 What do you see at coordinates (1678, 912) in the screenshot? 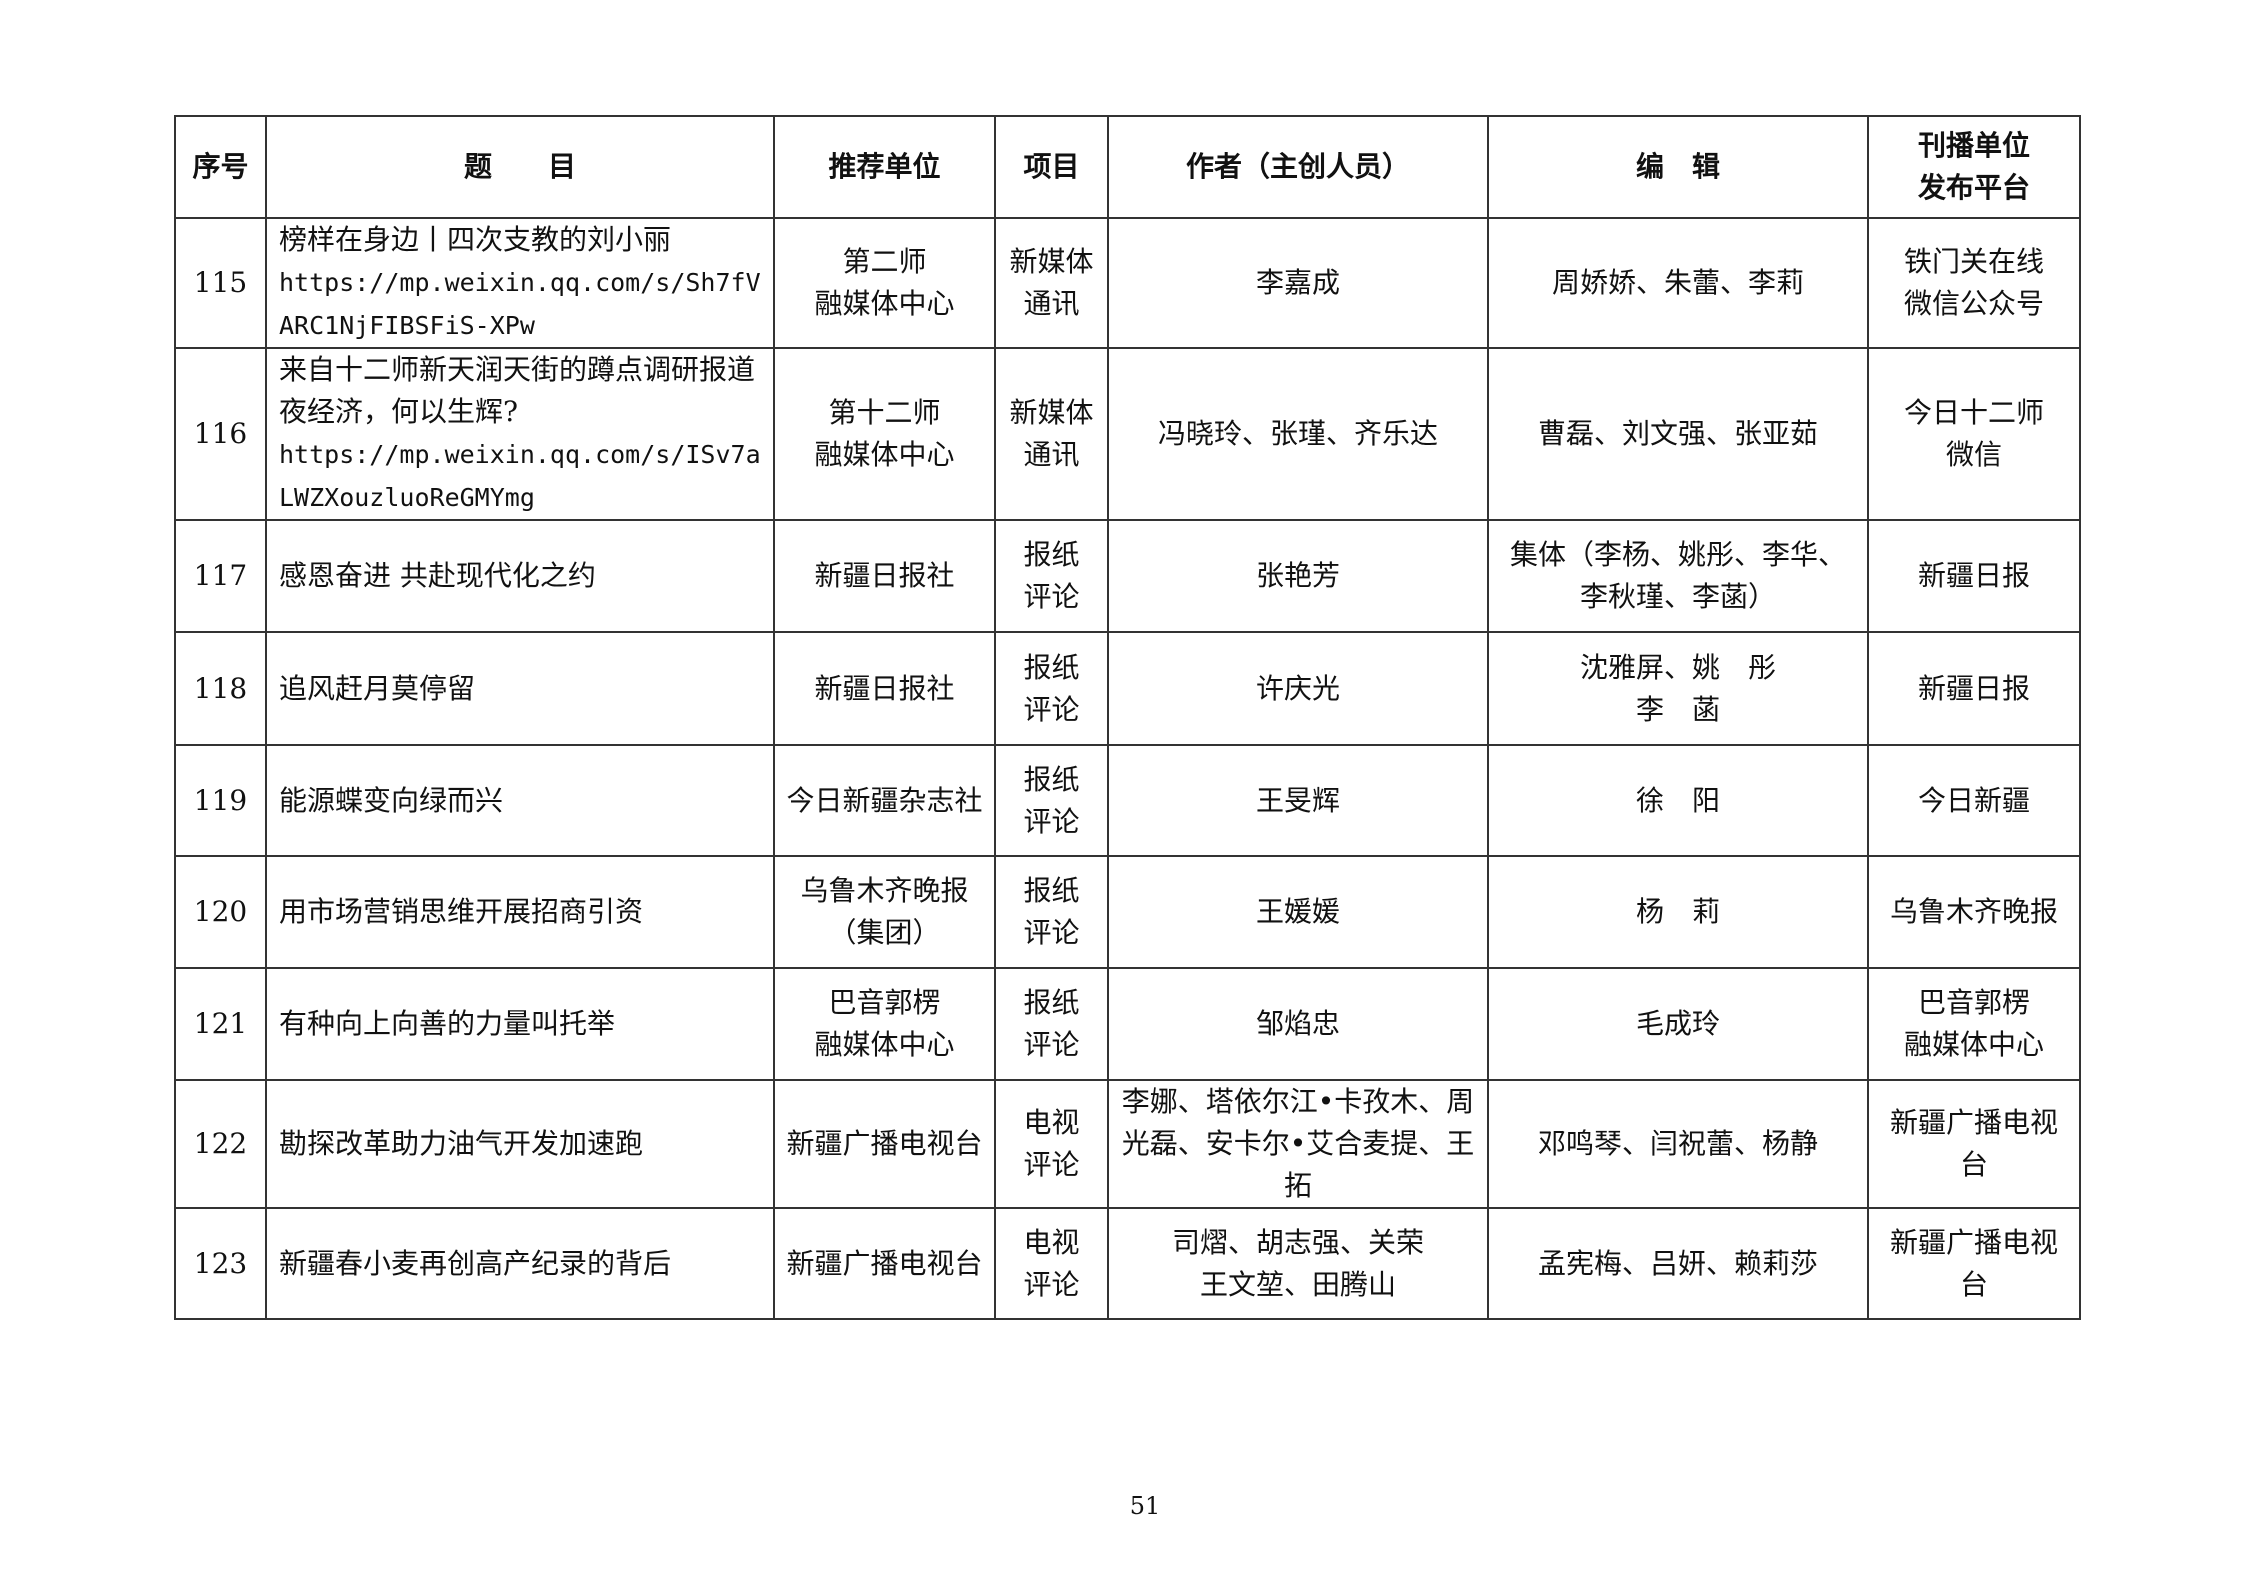
I see `cell-editor: 杨 莉` at bounding box center [1678, 912].